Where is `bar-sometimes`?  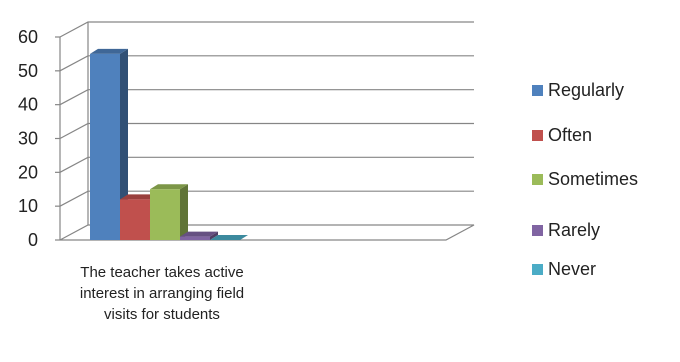 bar-sometimes is located at coordinates (169, 212).